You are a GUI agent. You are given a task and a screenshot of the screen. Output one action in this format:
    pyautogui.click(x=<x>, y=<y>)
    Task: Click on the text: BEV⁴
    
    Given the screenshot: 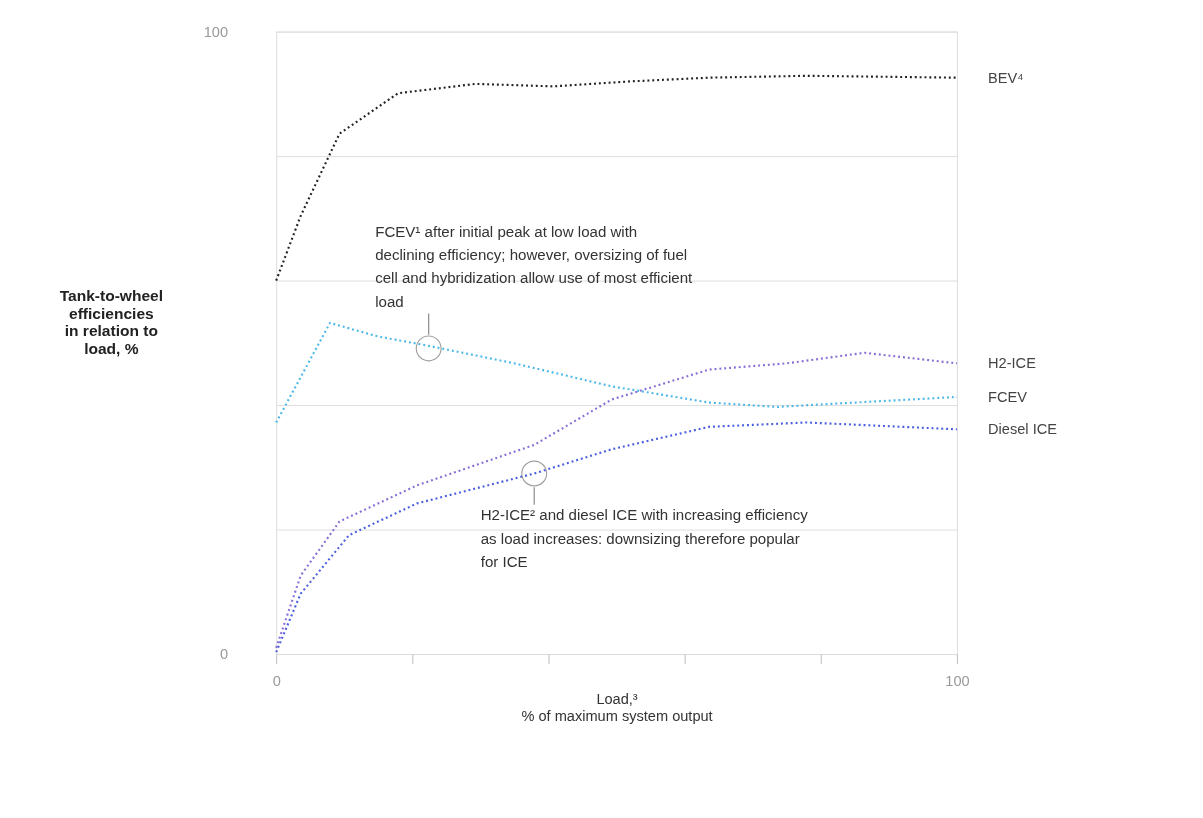 What is the action you would take?
    pyautogui.click(x=1006, y=77)
    